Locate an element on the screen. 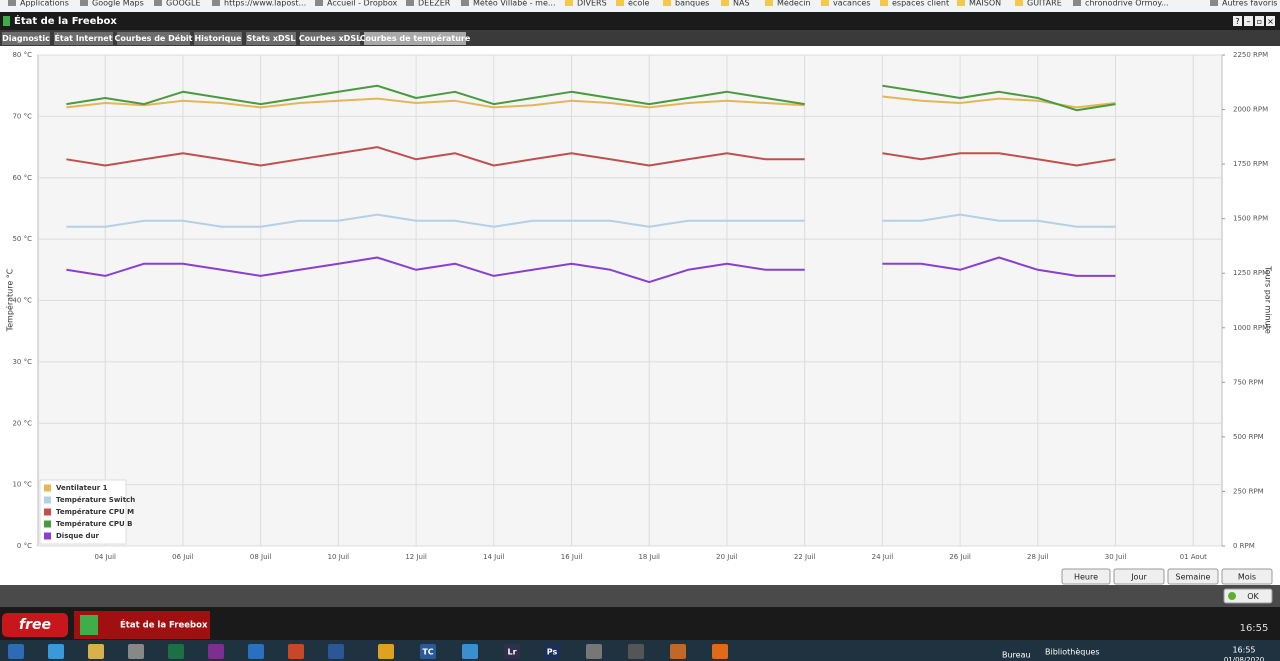  range-button-label: Jour is located at coordinates (1138, 577).